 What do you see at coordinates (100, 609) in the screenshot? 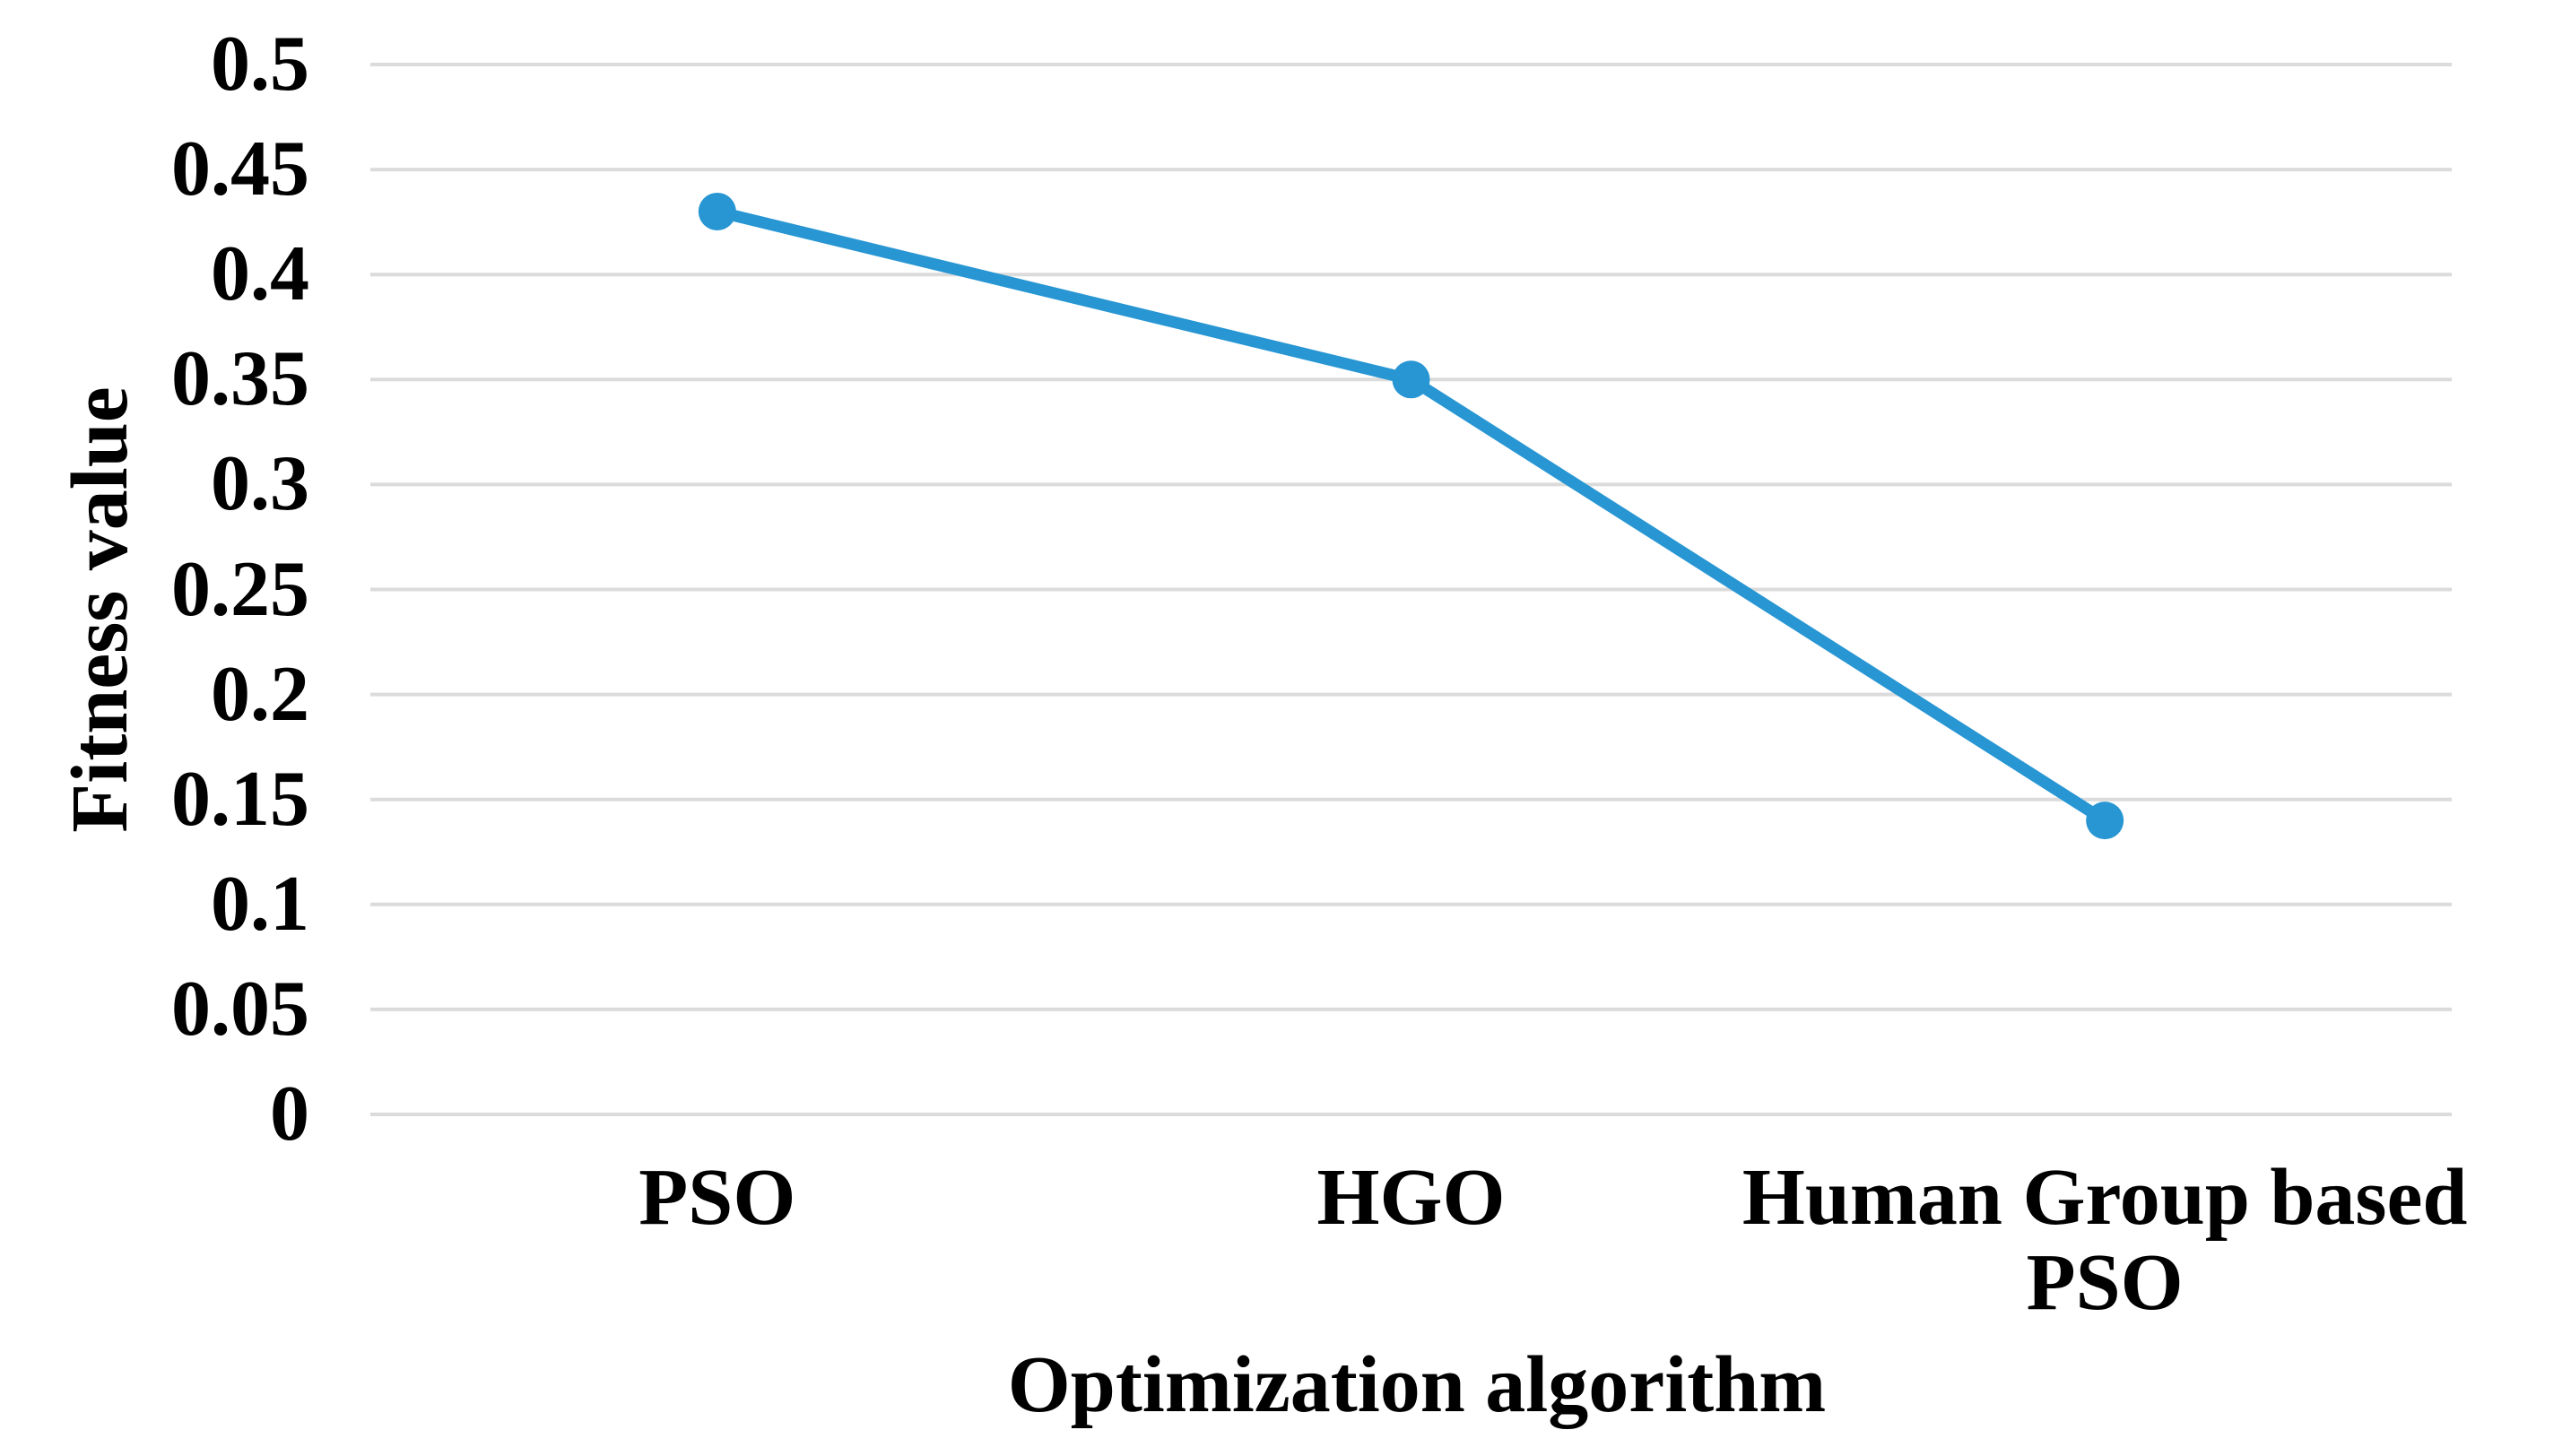
I see `y-axis-title: Fitness value` at bounding box center [100, 609].